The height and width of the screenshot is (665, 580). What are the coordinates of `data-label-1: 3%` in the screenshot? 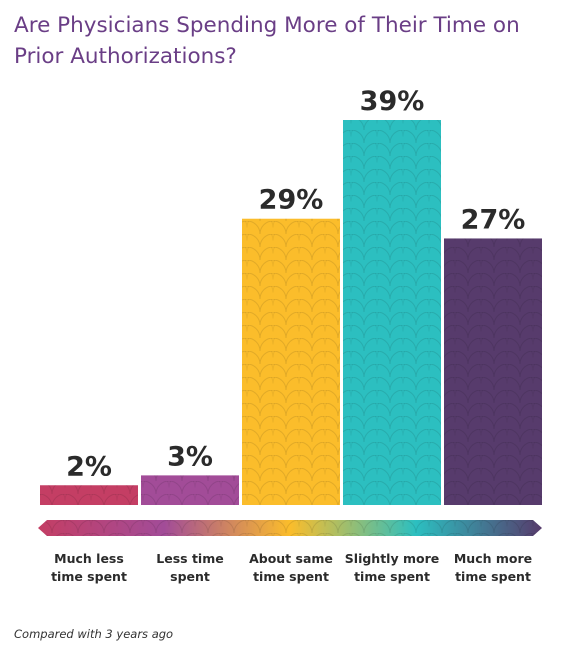 It's located at (190, 456).